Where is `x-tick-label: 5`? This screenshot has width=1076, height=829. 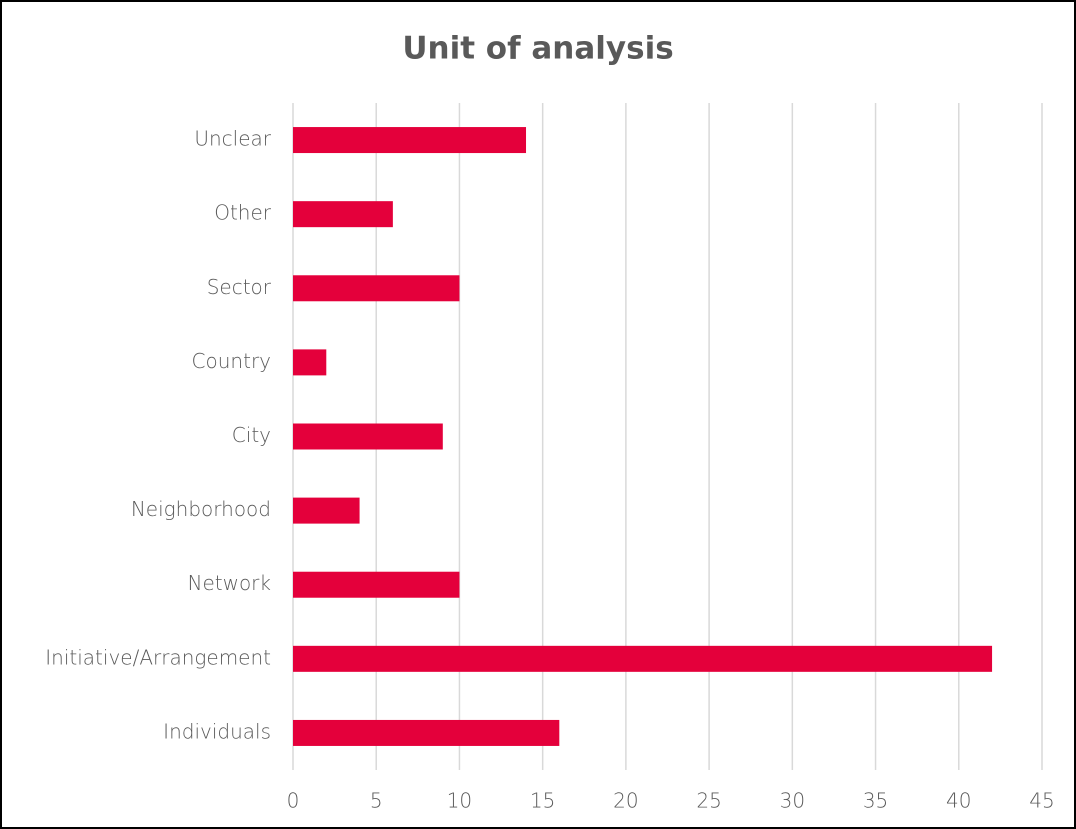
x-tick-label: 5 is located at coordinates (376, 801).